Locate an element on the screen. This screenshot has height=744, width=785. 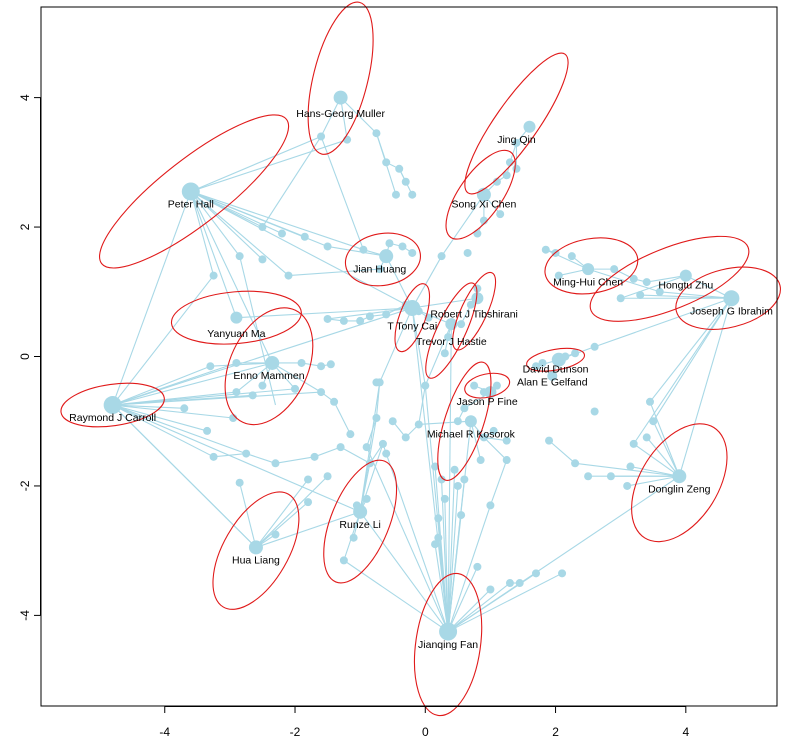
ellipse-hongtu-zhu is located at coordinates (669, 278).